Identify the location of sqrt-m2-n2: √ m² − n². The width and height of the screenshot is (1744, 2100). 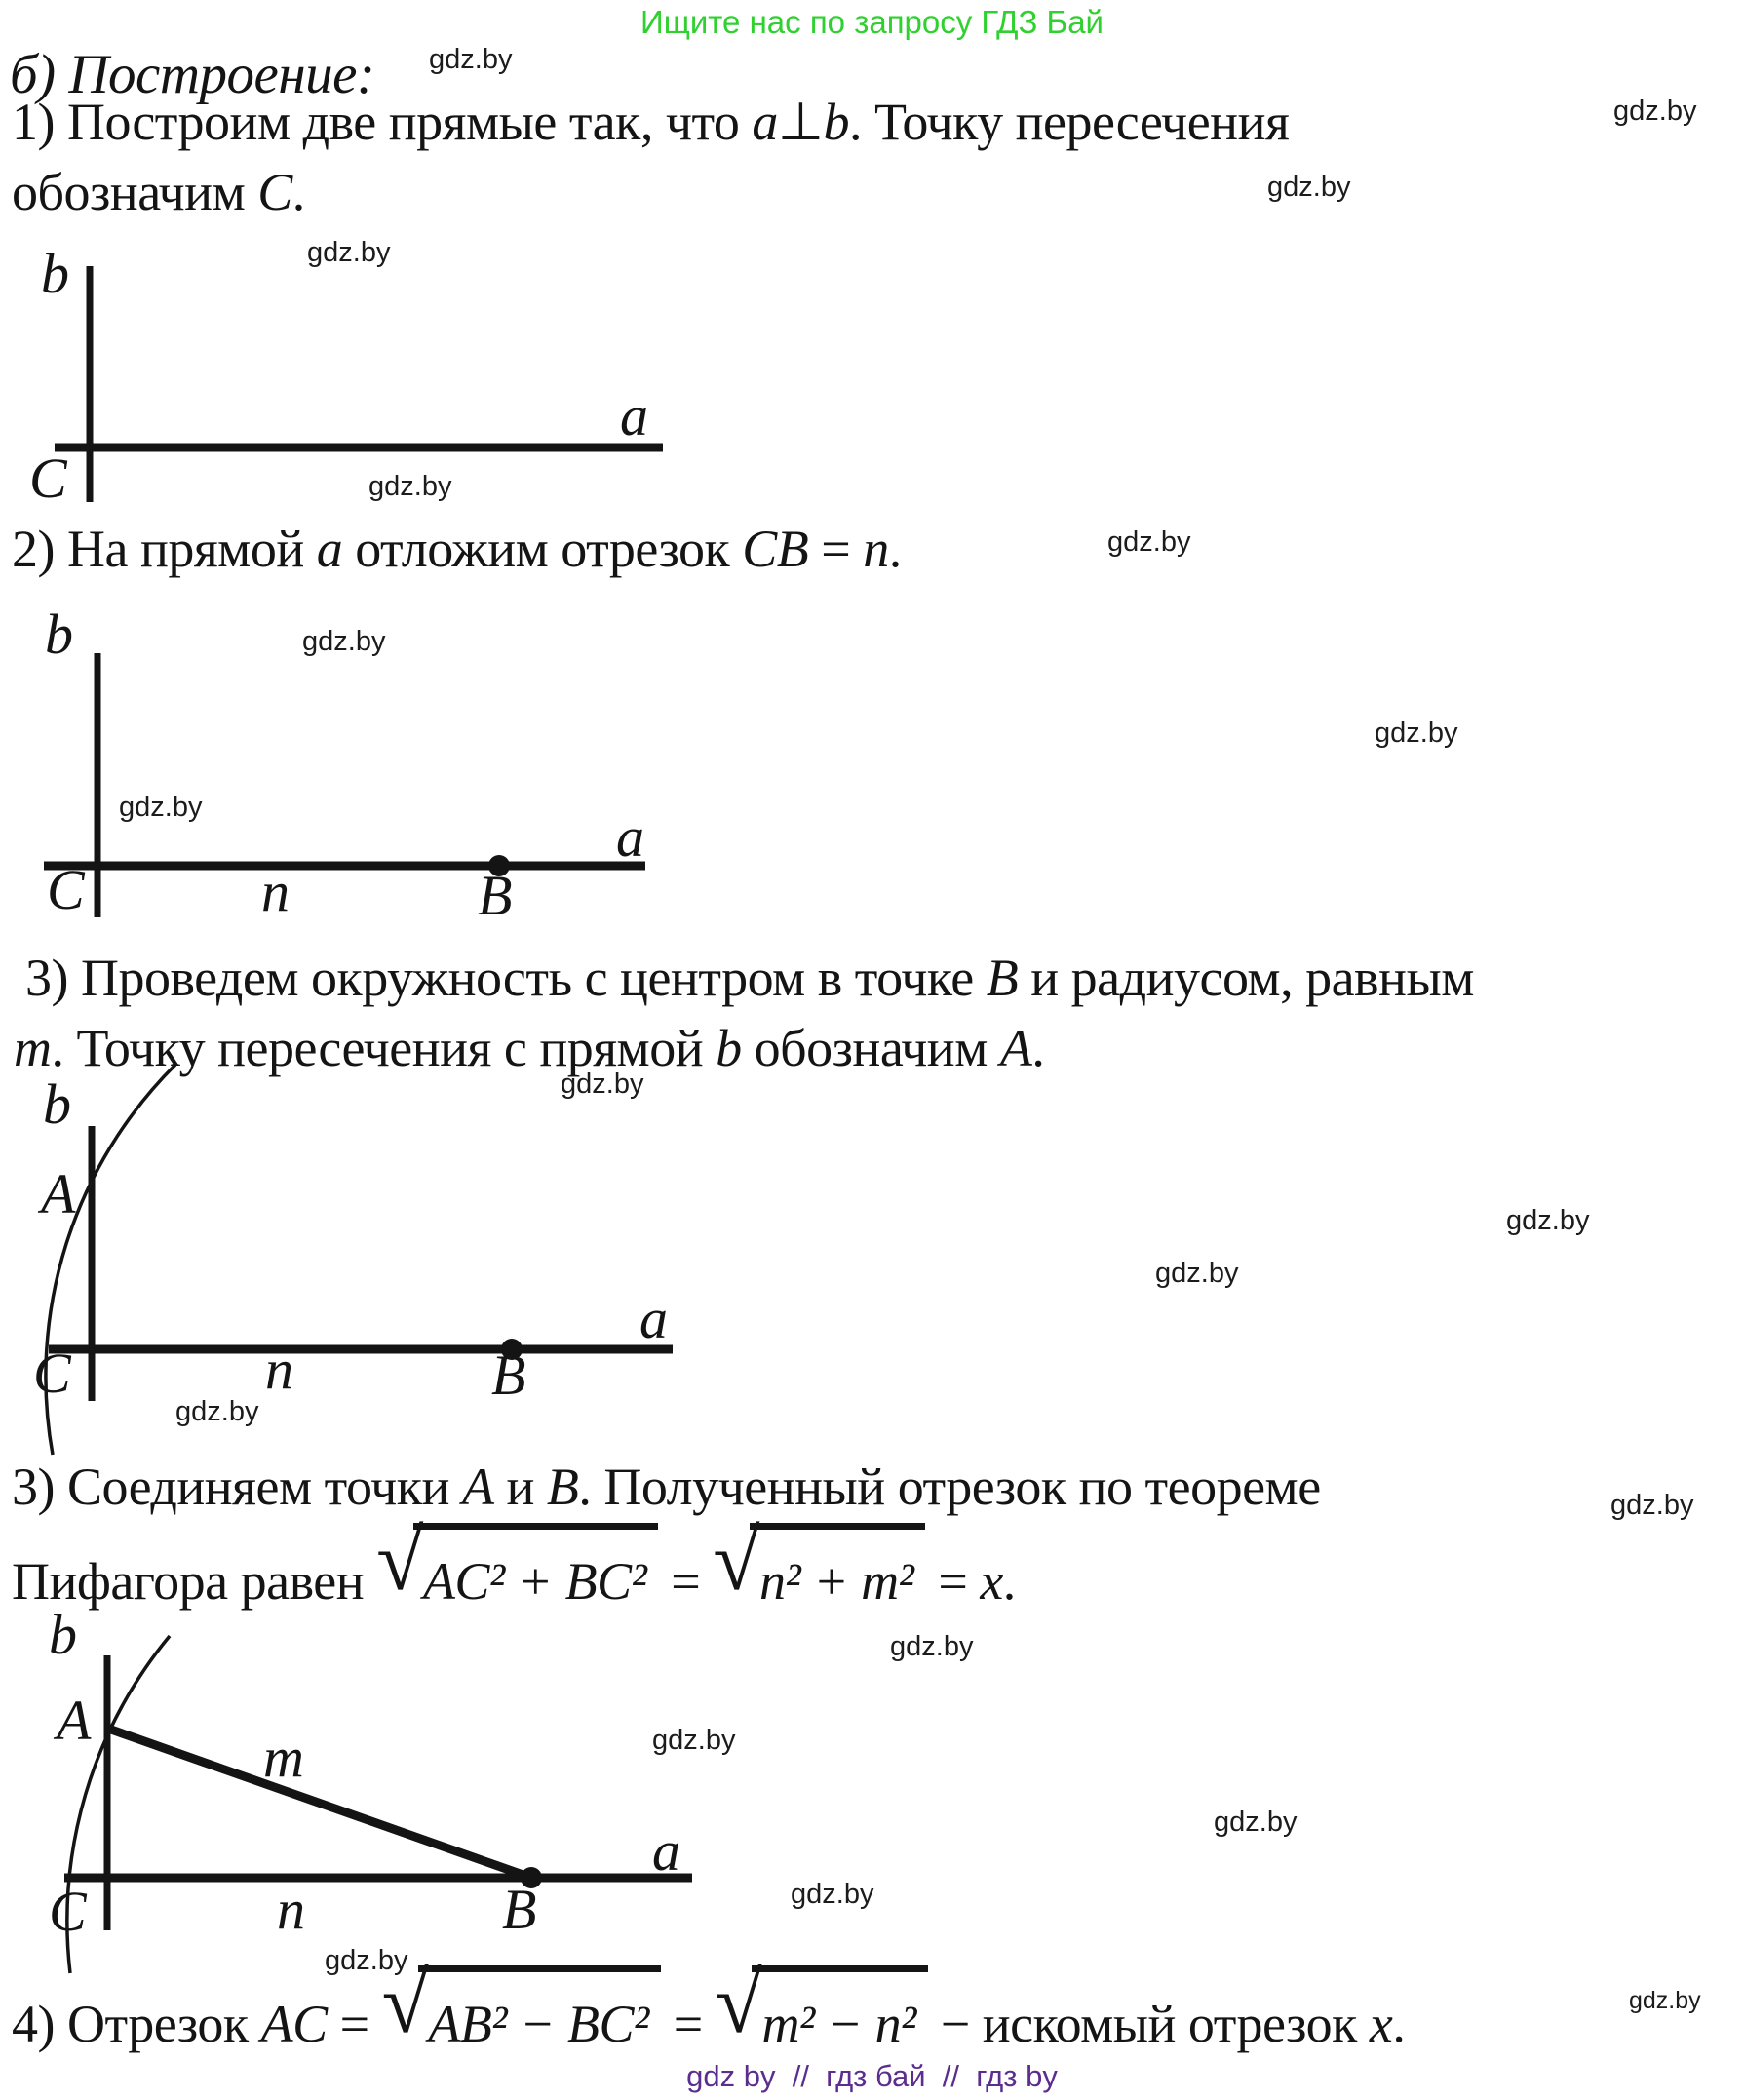
(821, 2005).